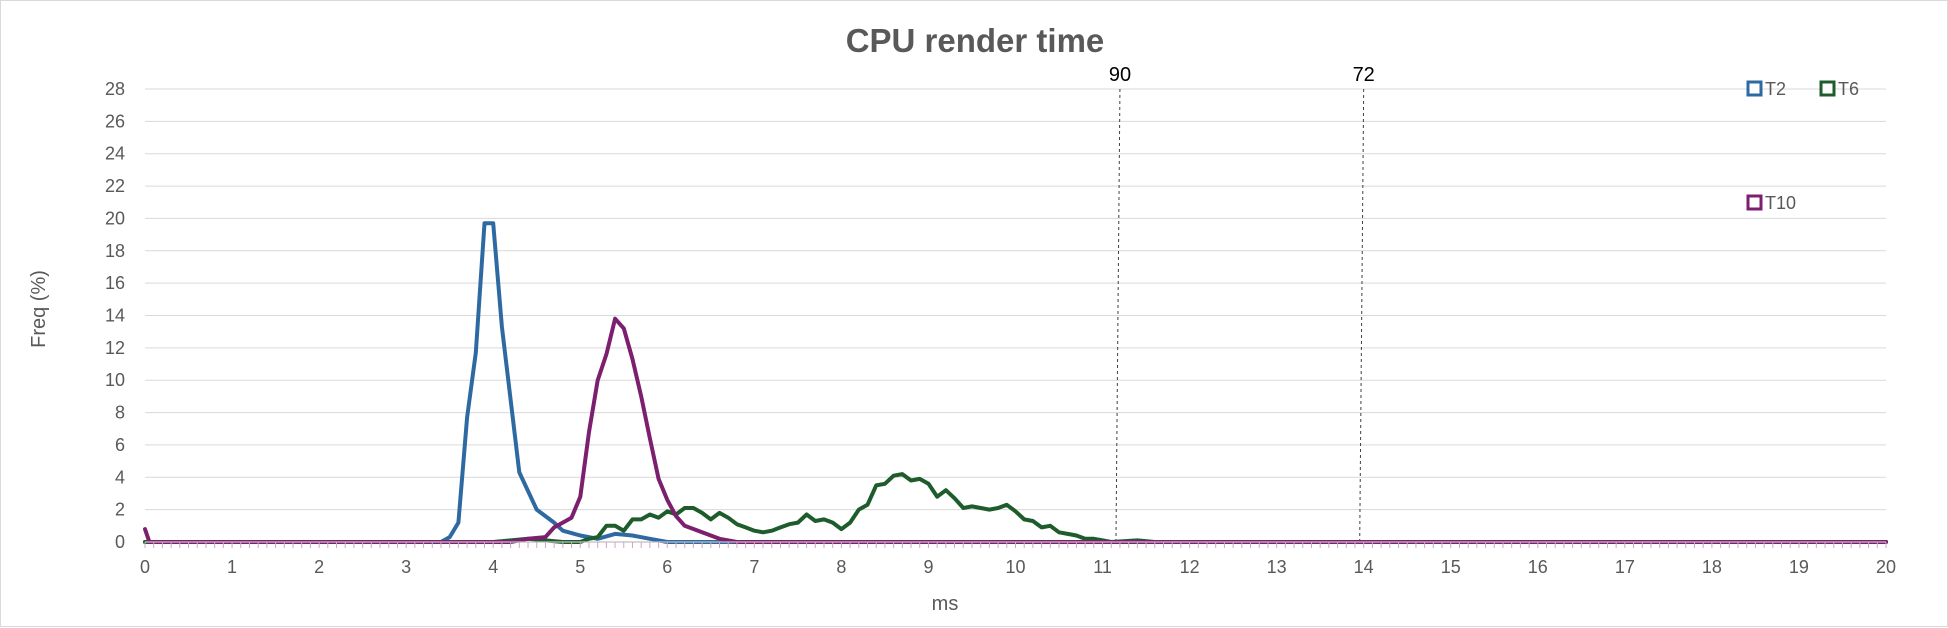 The height and width of the screenshot is (628, 1948). Describe the element at coordinates (1827, 88) in the screenshot. I see `legend-marker-T6` at that location.